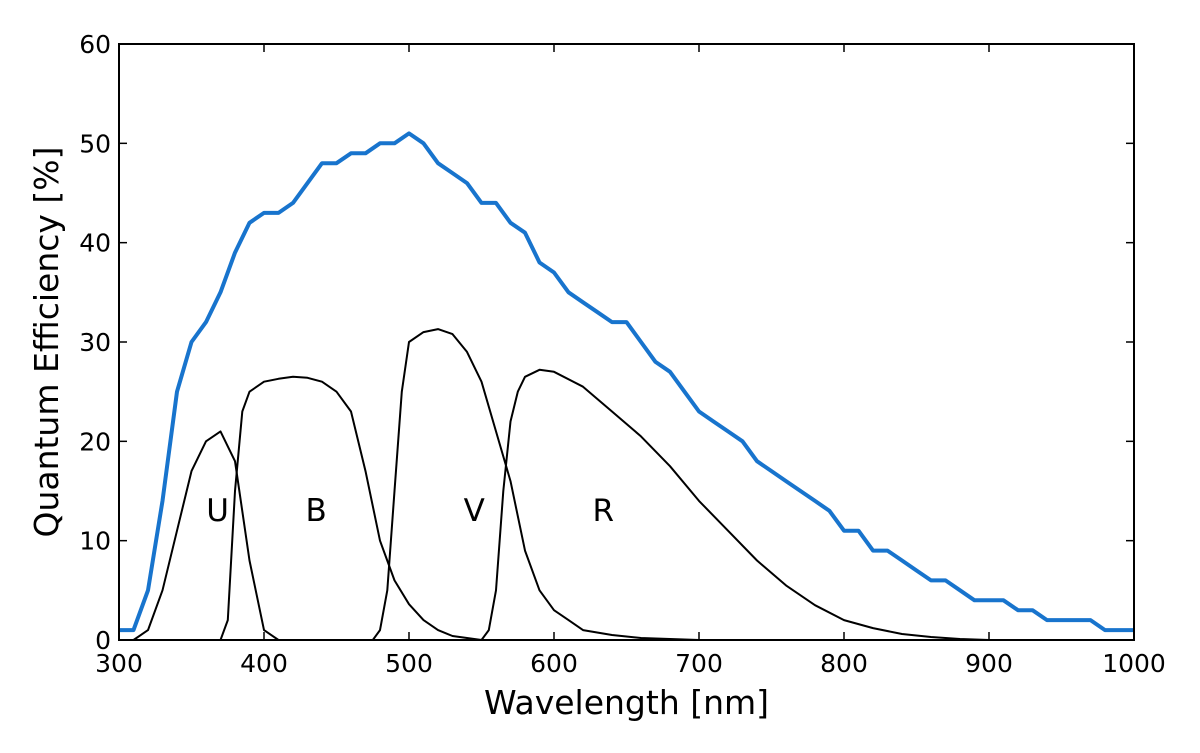 This screenshot has height=753, width=1200. Describe the element at coordinates (95, 342) in the screenshot. I see `y-tick-label: 30` at that location.